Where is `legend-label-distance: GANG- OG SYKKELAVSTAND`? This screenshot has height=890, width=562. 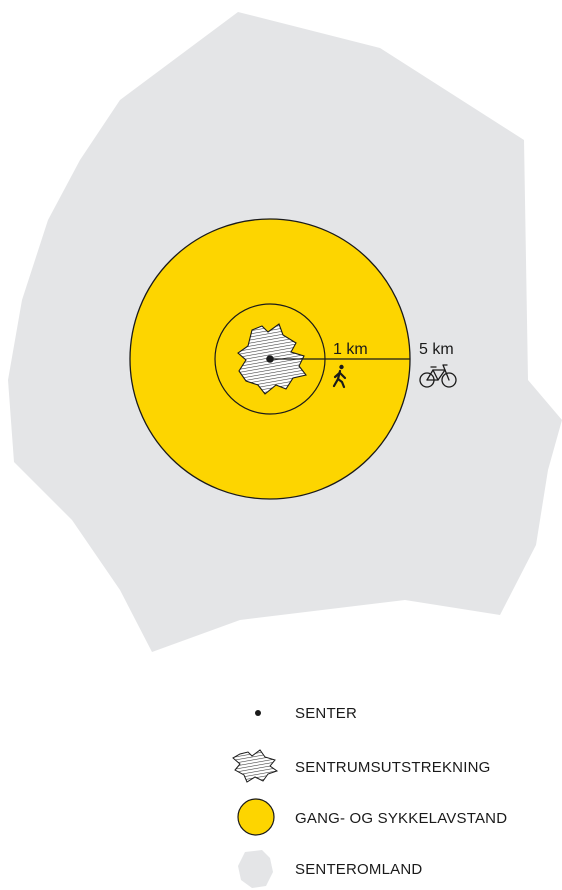 legend-label-distance: GANG- OG SYKKELAVSTAND is located at coordinates (401, 818).